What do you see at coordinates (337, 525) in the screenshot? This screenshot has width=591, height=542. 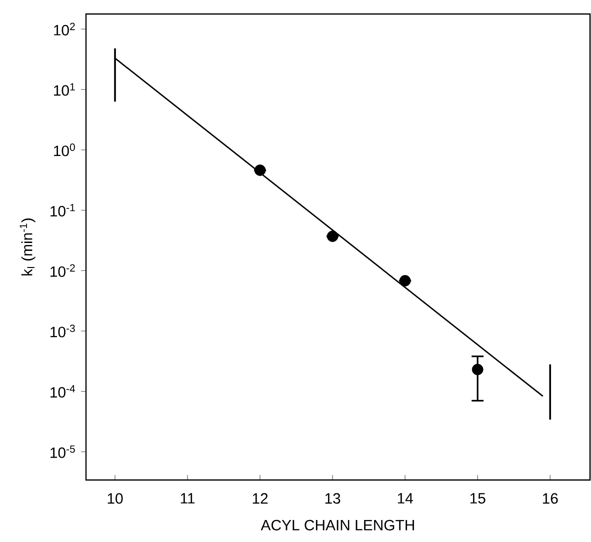 I see `x-axis-title: ACYL CHAIN LENGTH` at bounding box center [337, 525].